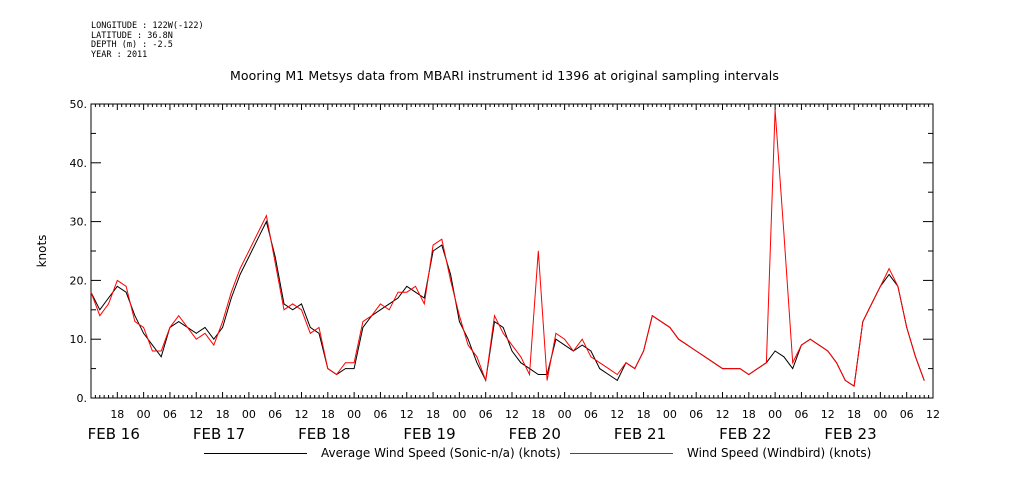 The width and height of the screenshot is (1009, 504). Describe the element at coordinates (324, 434) in the screenshot. I see `x-day-label: FEB 18` at that location.